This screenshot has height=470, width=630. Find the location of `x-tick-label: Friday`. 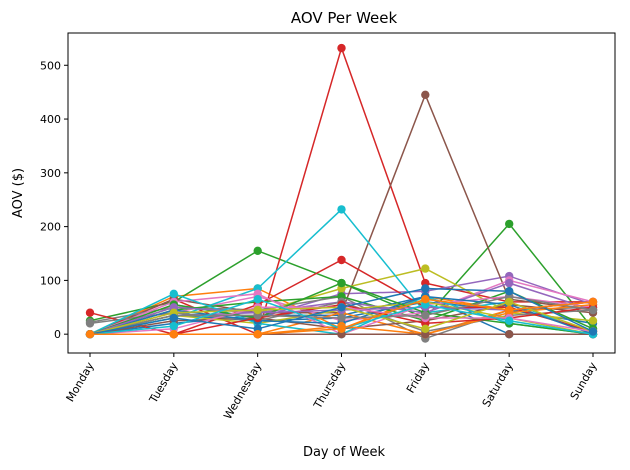

x-tick-label: Friday is located at coordinates (418, 378).